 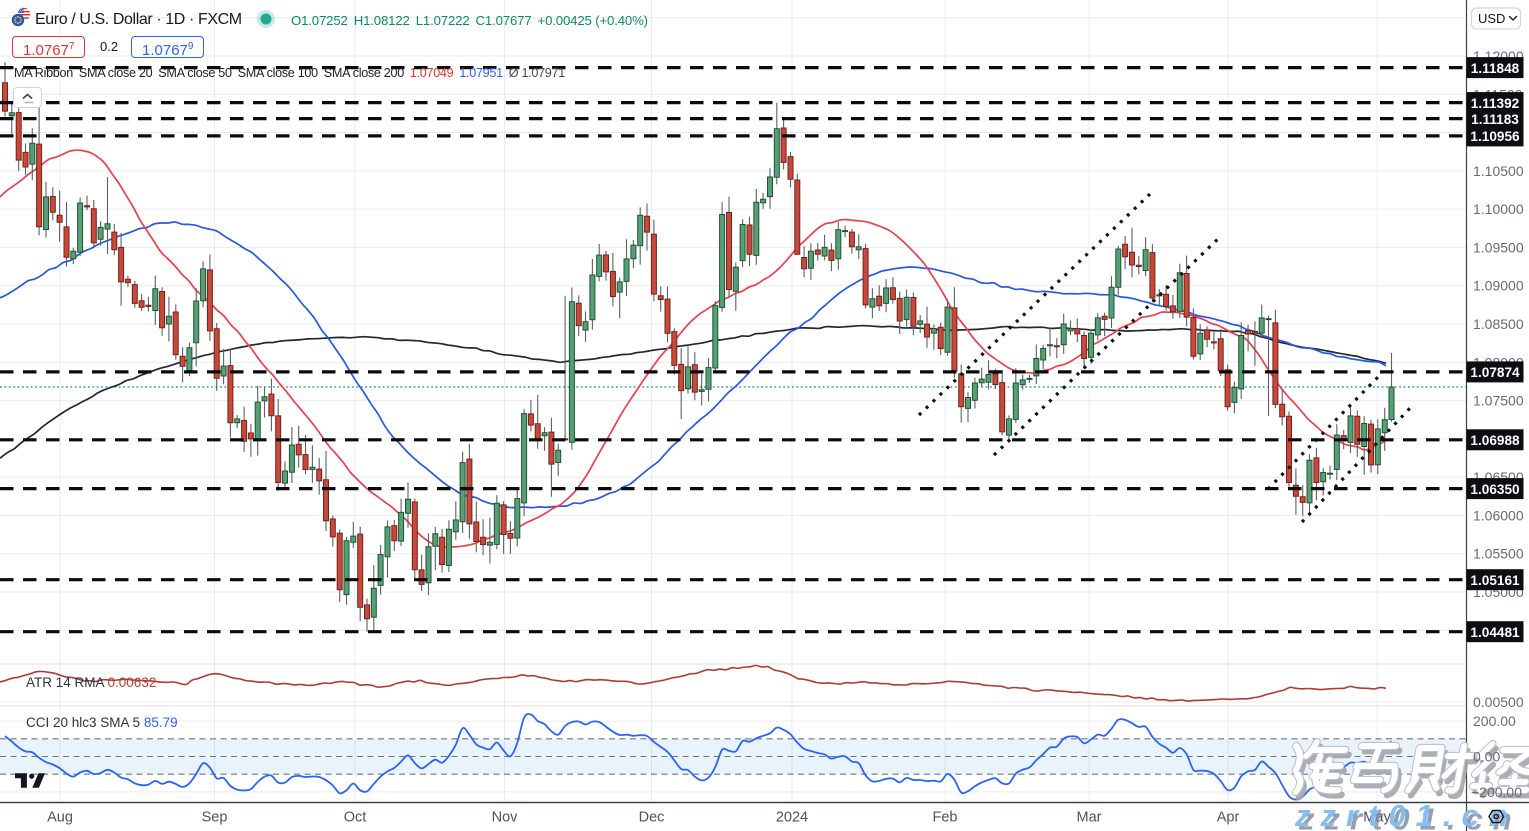 What do you see at coordinates (1498, 515) in the screenshot?
I see `svg-text: 1.06000` at bounding box center [1498, 515].